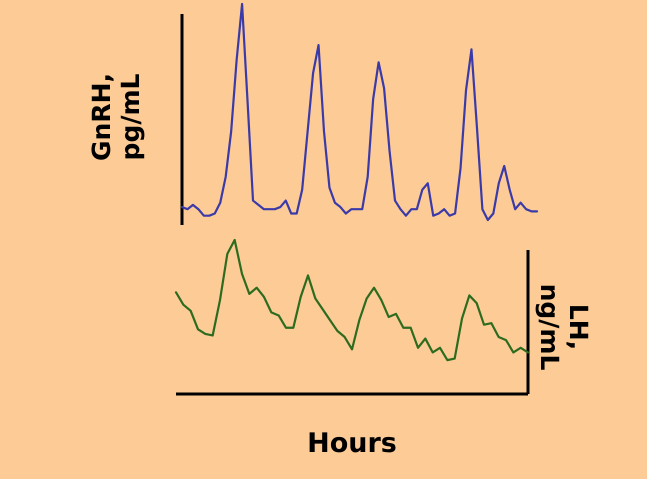 This screenshot has width=647, height=479. Describe the element at coordinates (116, 117) in the screenshot. I see `y-axis-title: GnRH, pg/mL` at that location.